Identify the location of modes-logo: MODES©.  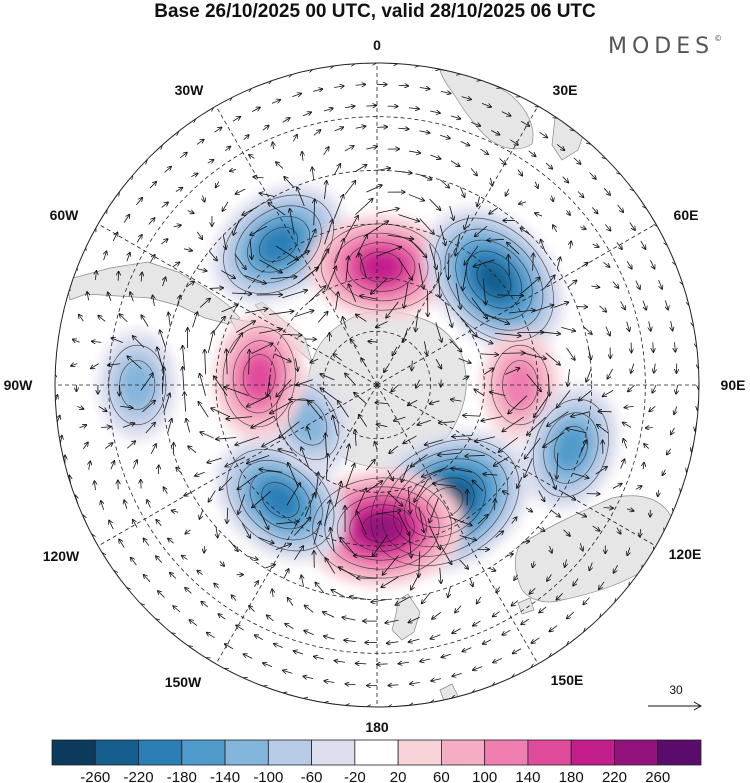
(665, 46).